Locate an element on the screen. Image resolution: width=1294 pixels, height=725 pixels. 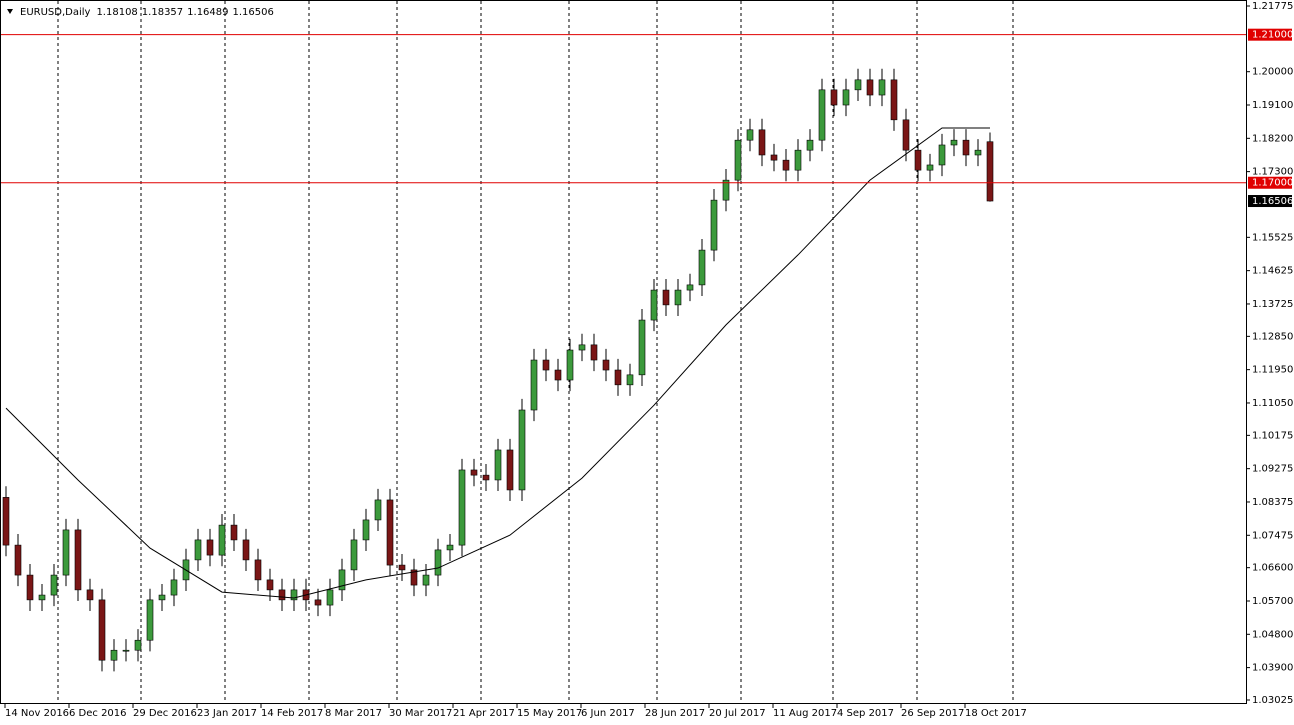
level-label: 1.21000 is located at coordinates (1272, 35).